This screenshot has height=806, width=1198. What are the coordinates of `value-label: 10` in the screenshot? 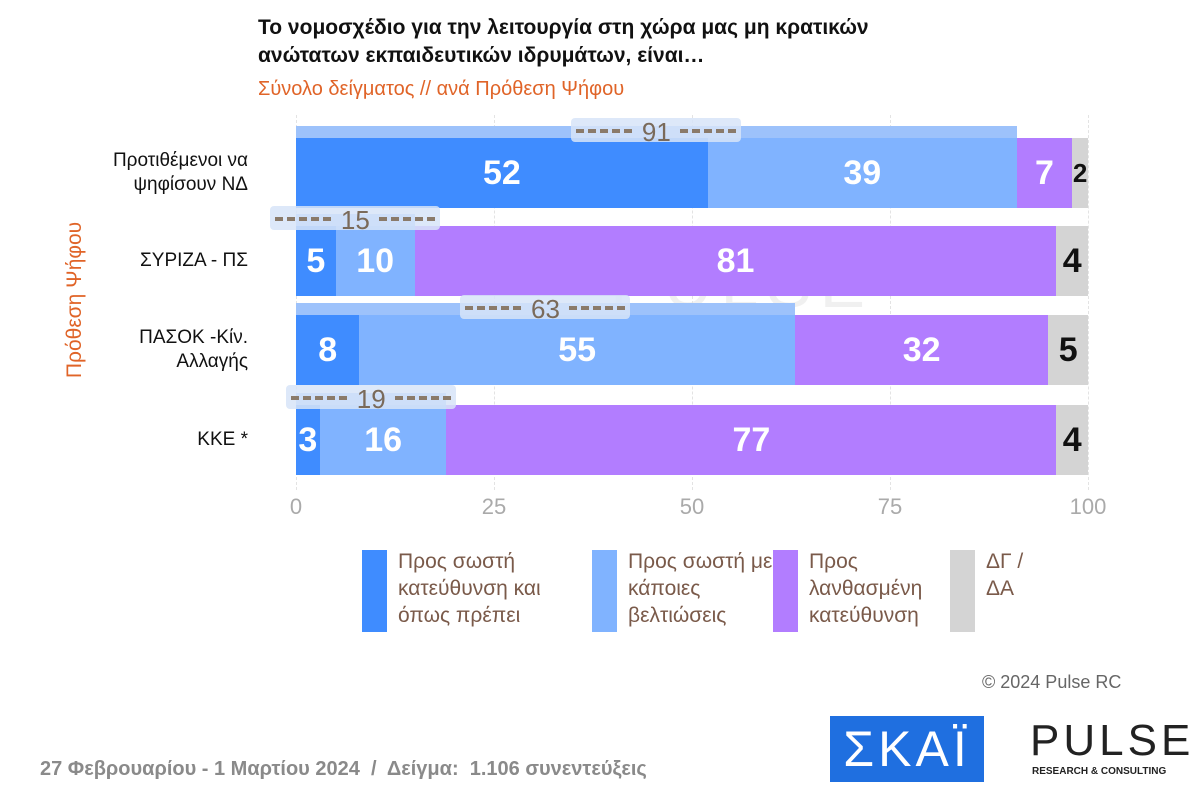 It's located at (375, 261).